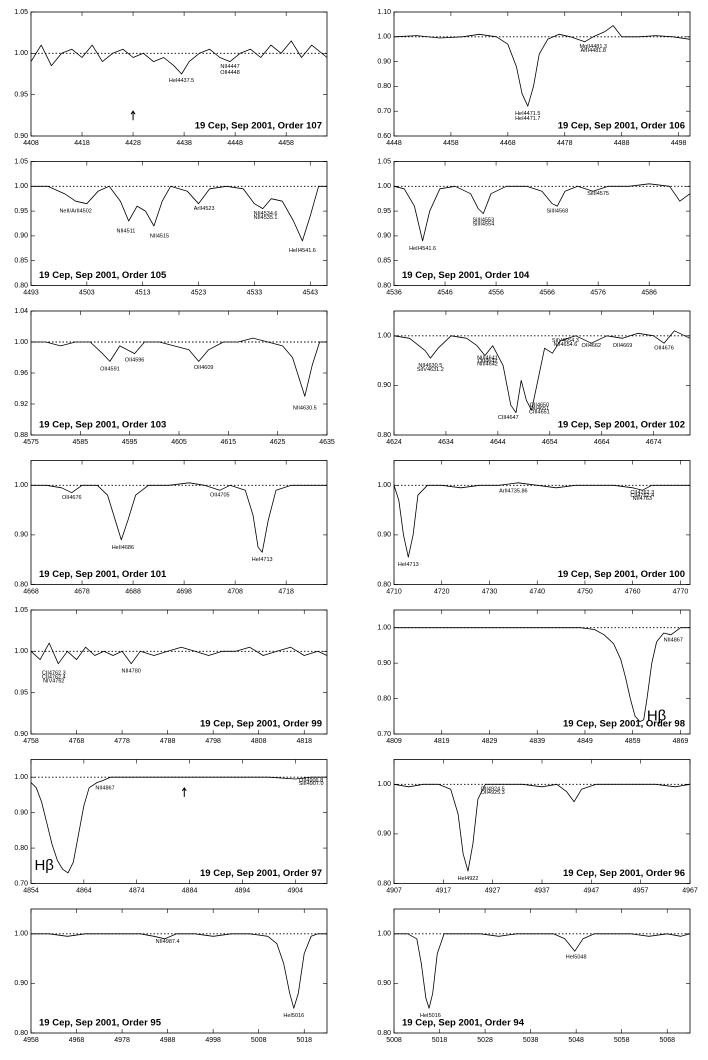 The width and height of the screenshot is (708, 1060). I want to click on x-tick-label: 4849, so click(585, 741).